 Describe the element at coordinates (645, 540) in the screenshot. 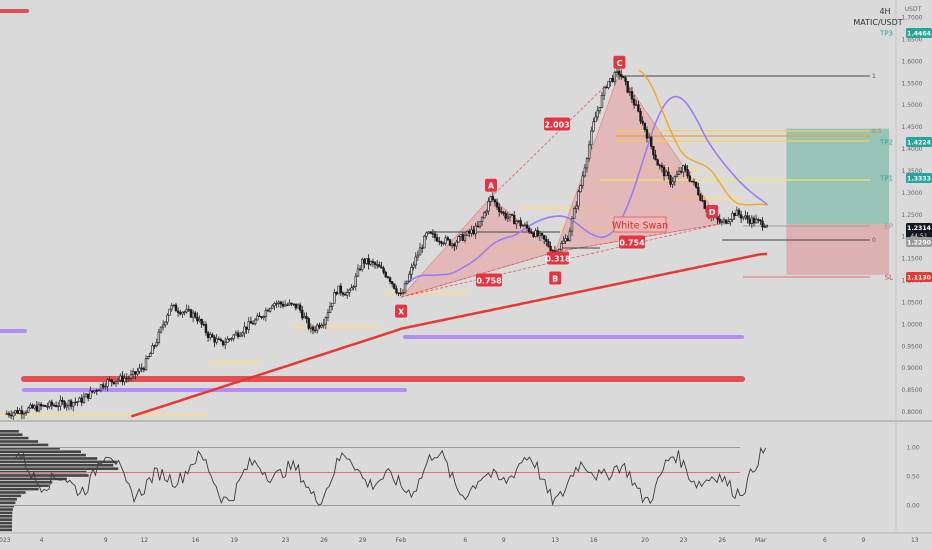

I see `time-tick-14: 20` at that location.